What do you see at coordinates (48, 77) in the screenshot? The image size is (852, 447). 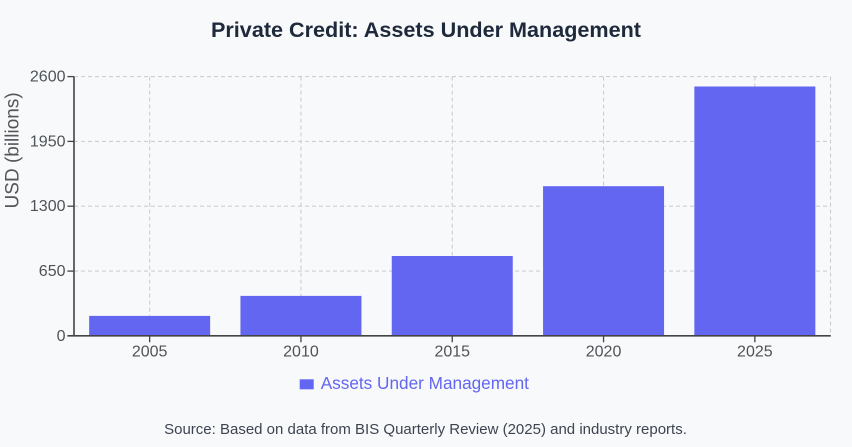 I see `svg-text: 2600` at bounding box center [48, 77].